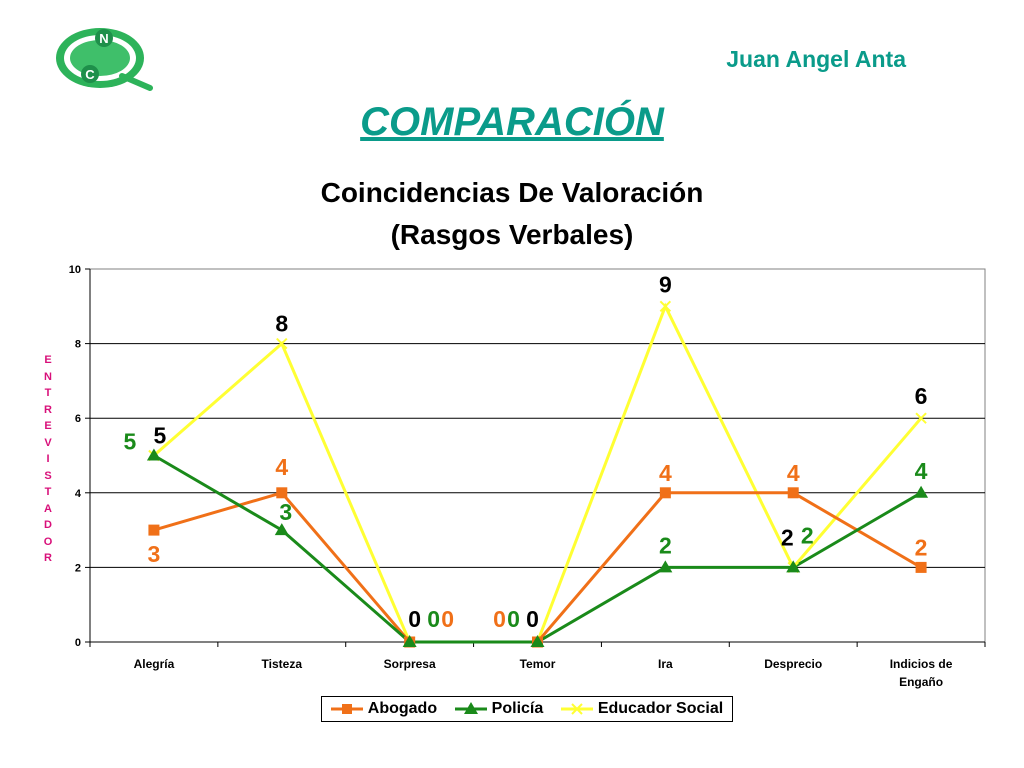 Image resolution: width=1024 pixels, height=768 pixels. I want to click on logo-letter-c: C, so click(90, 74).